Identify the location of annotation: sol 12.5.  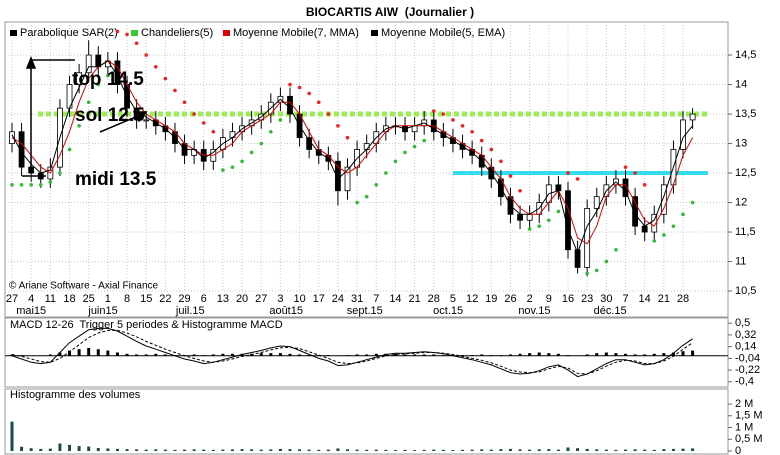
(110, 115).